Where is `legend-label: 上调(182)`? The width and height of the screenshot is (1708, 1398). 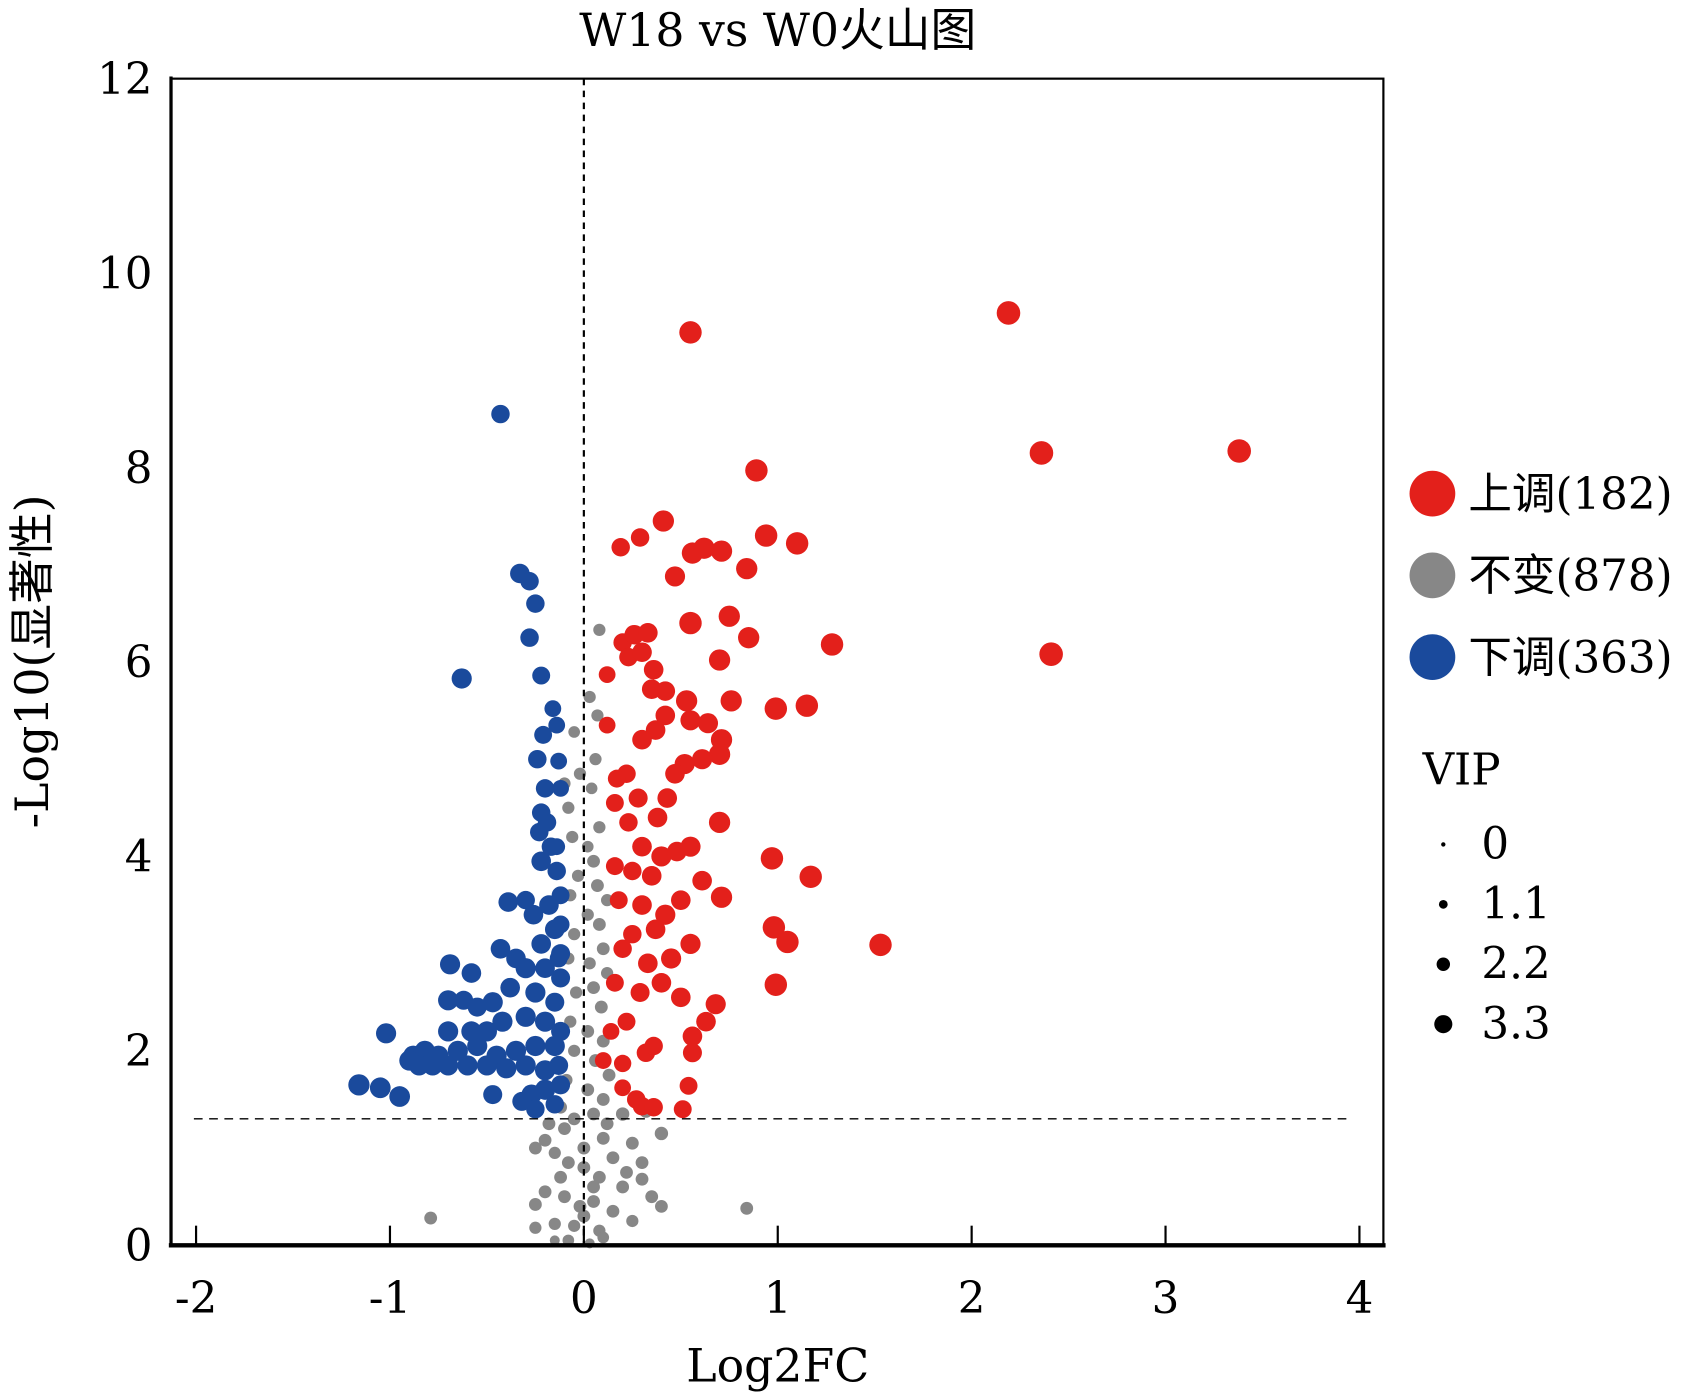 legend-label: 上调(182) is located at coordinates (1570, 495).